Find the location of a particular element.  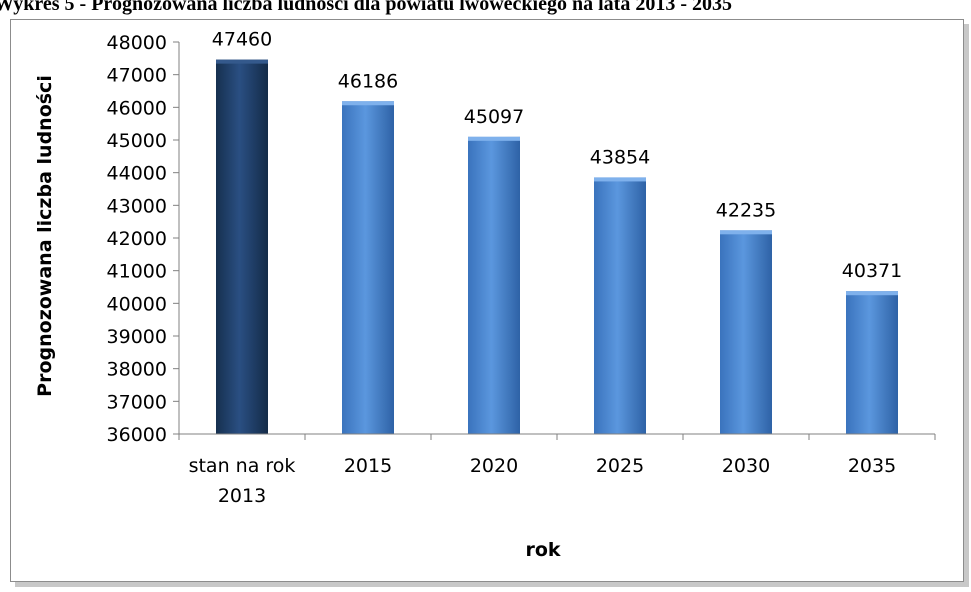

data-label: 40371 is located at coordinates (872, 271).